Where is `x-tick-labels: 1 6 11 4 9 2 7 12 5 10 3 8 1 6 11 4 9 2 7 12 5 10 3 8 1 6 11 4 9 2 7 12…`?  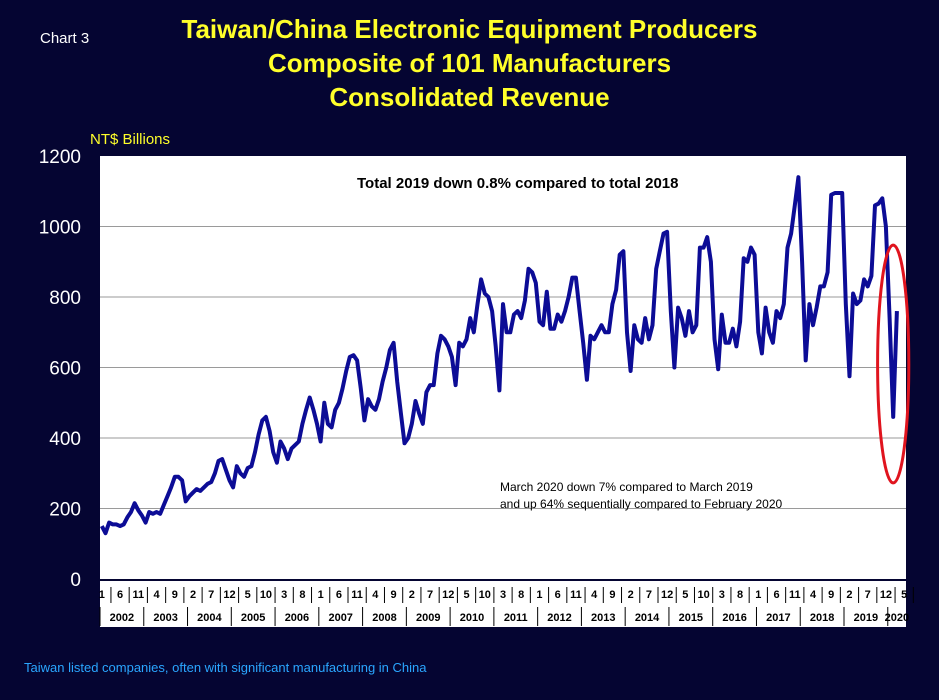 x-tick-labels: 1 6 11 4 9 2 7 12 5 10 3 8 1 6 11 4 9 2 7 12 5 10 3 8 1 6 11 4 9 2 7 12… is located at coordinates (506, 595).